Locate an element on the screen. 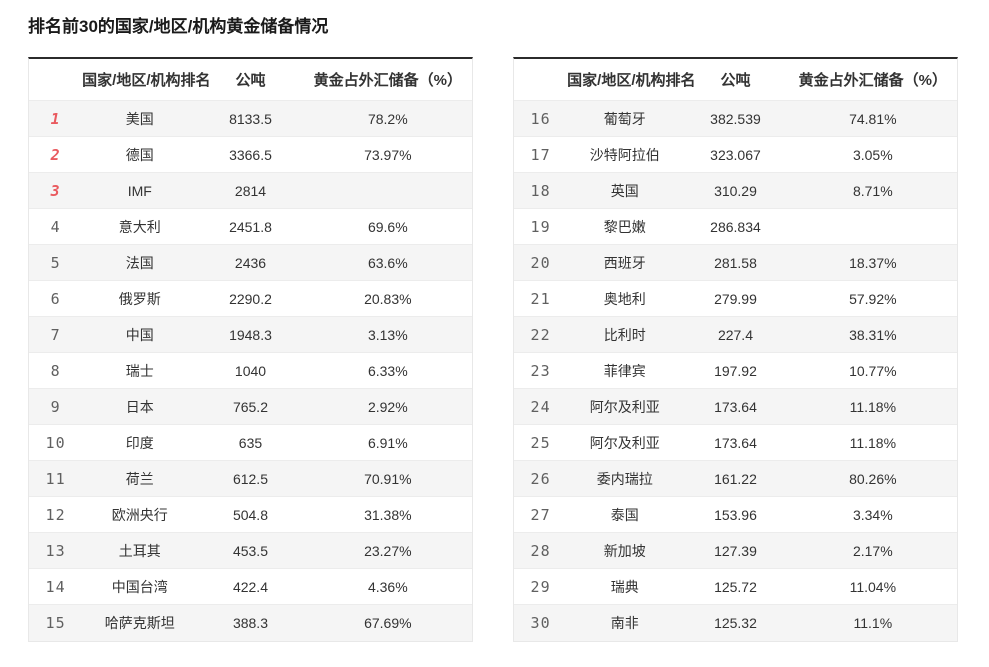  pct-column-header: 黄金占外汇储备（%） is located at coordinates (872, 80).